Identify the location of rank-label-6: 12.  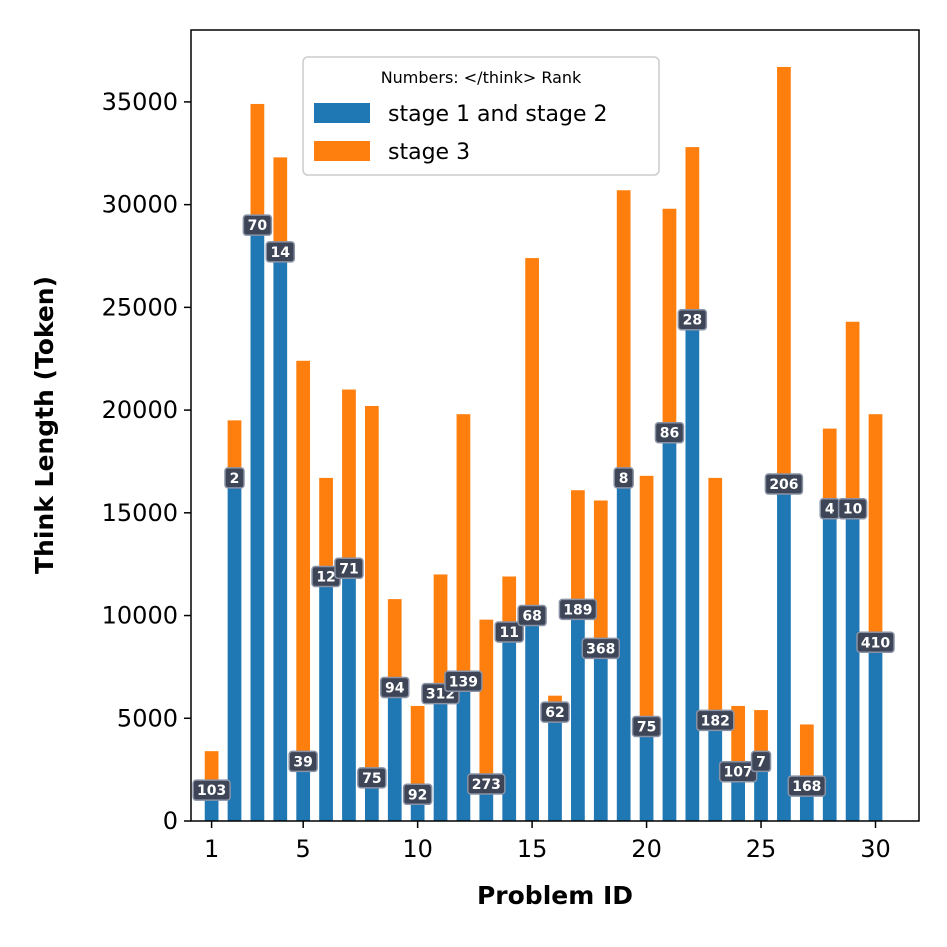
(326, 576).